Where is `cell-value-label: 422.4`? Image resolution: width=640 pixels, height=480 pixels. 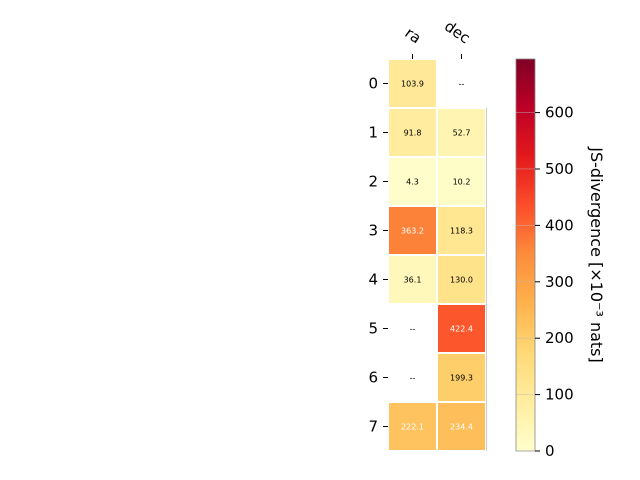
cell-value-label: 422.4 is located at coordinates (461, 329).